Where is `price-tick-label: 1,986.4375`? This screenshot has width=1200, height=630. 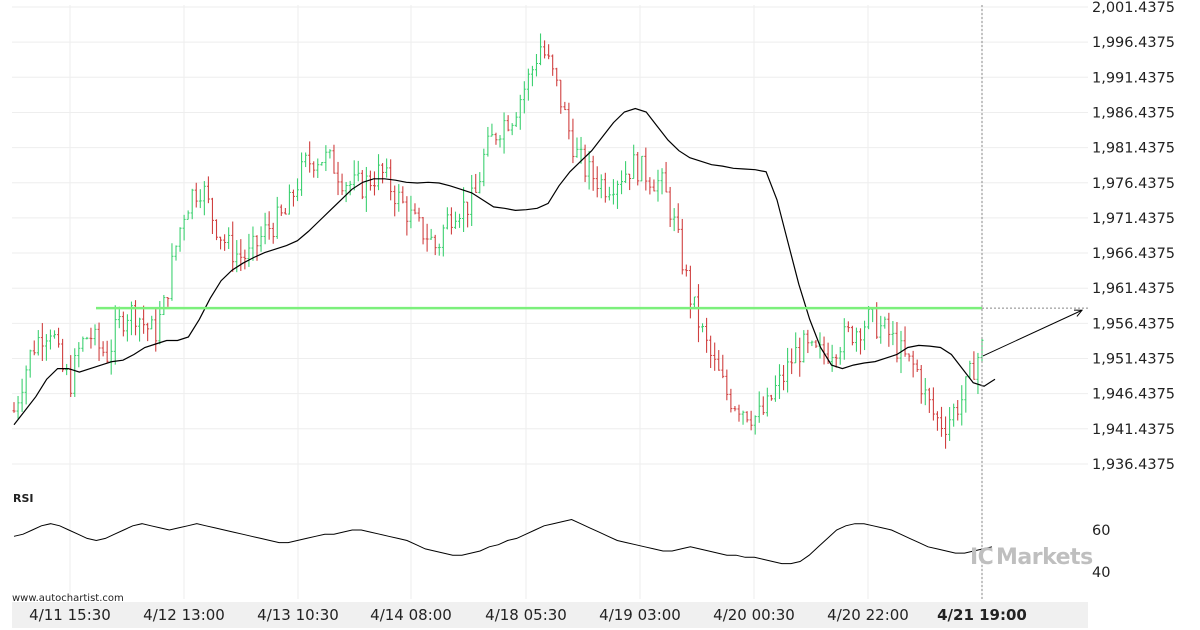
price-tick-label: 1,986.4375 is located at coordinates (1133, 113).